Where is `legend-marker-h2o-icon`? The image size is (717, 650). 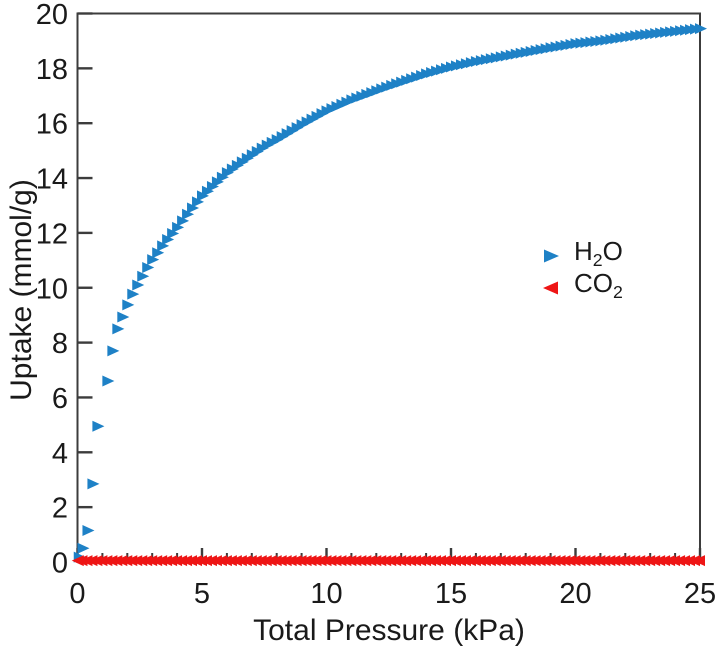
legend-marker-h2o-icon is located at coordinates (551, 256).